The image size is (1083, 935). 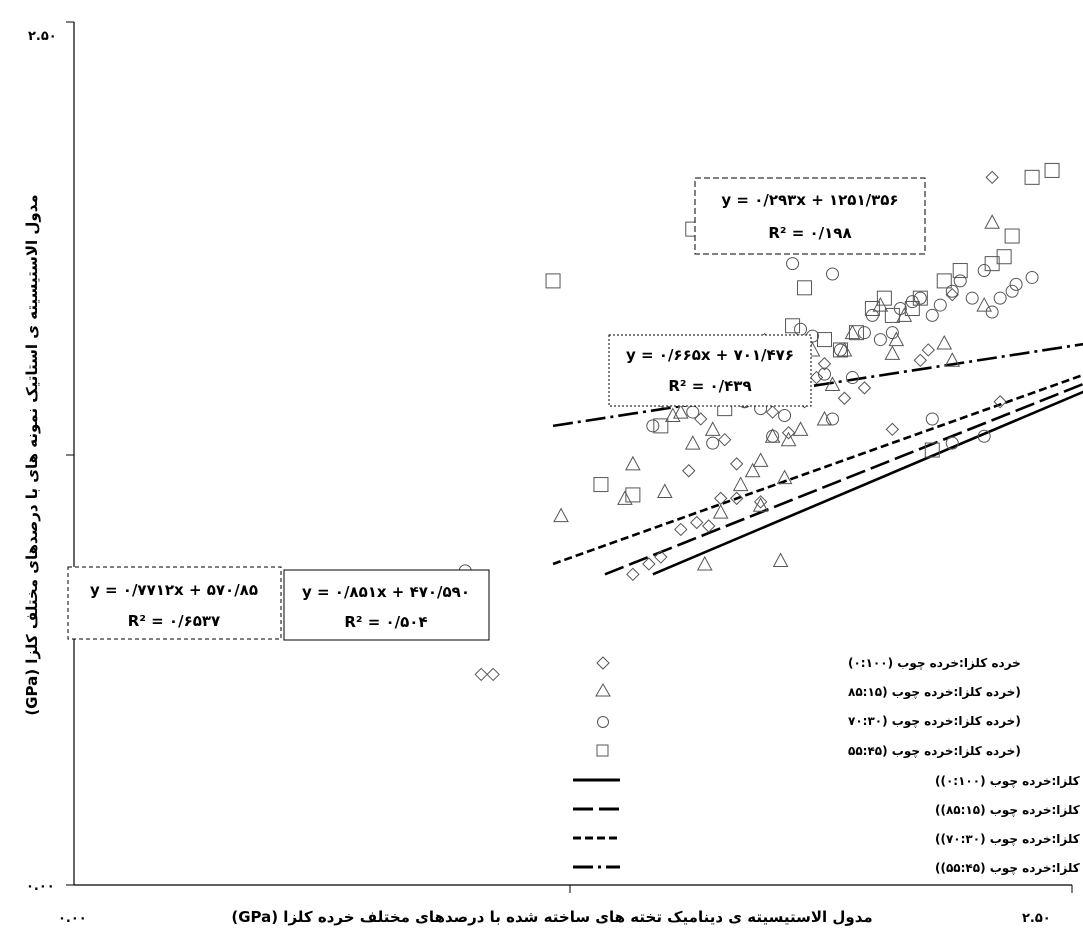 I want to click on legend-marker-square, so click(x=602, y=750).